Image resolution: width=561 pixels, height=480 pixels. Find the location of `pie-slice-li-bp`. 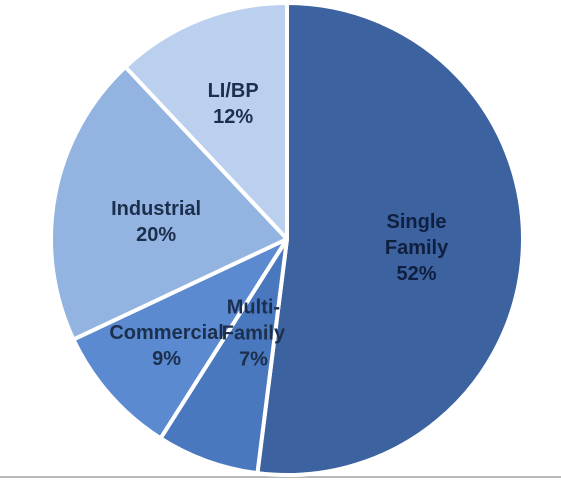

pie-slice-li-bp is located at coordinates (206, 121).